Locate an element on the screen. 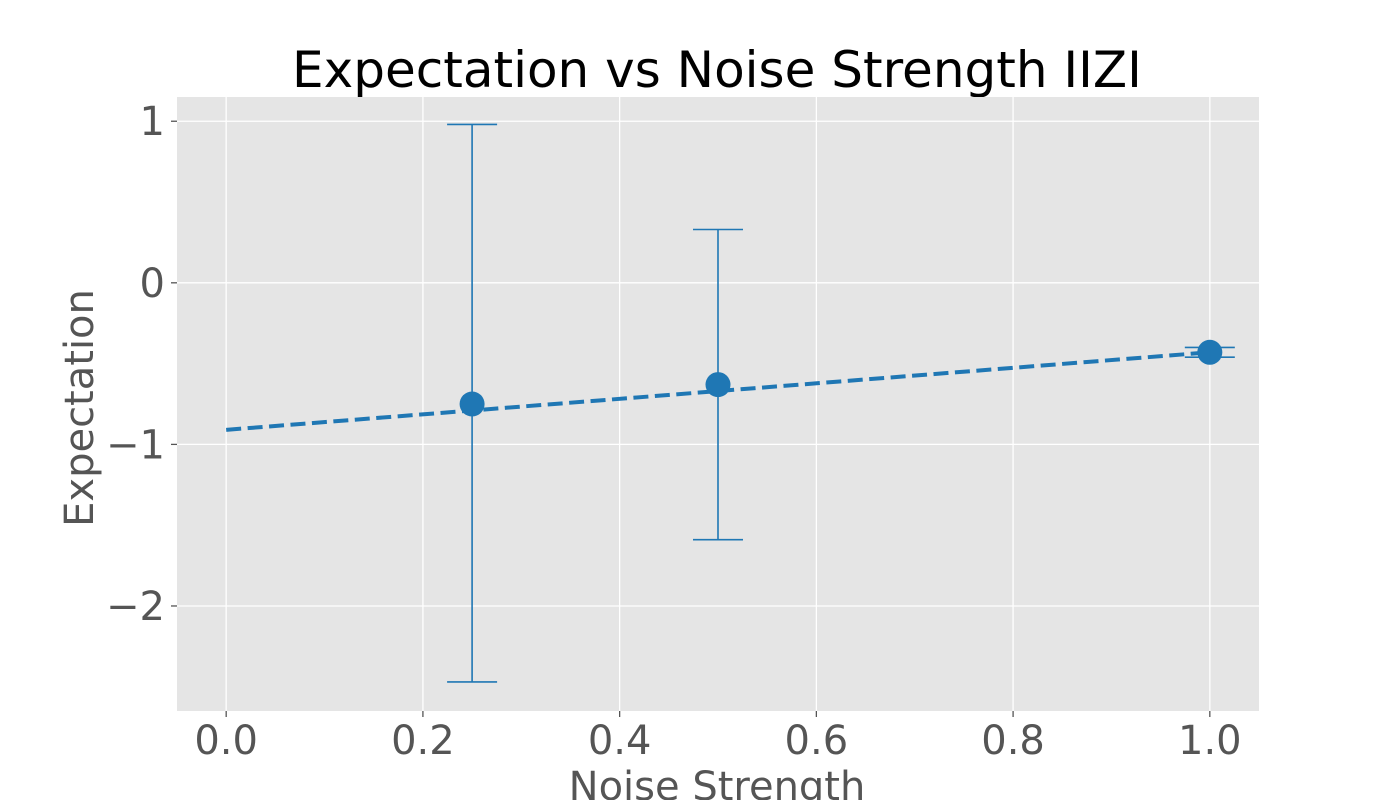  x-tick-label: 0.2 is located at coordinates (423, 741).